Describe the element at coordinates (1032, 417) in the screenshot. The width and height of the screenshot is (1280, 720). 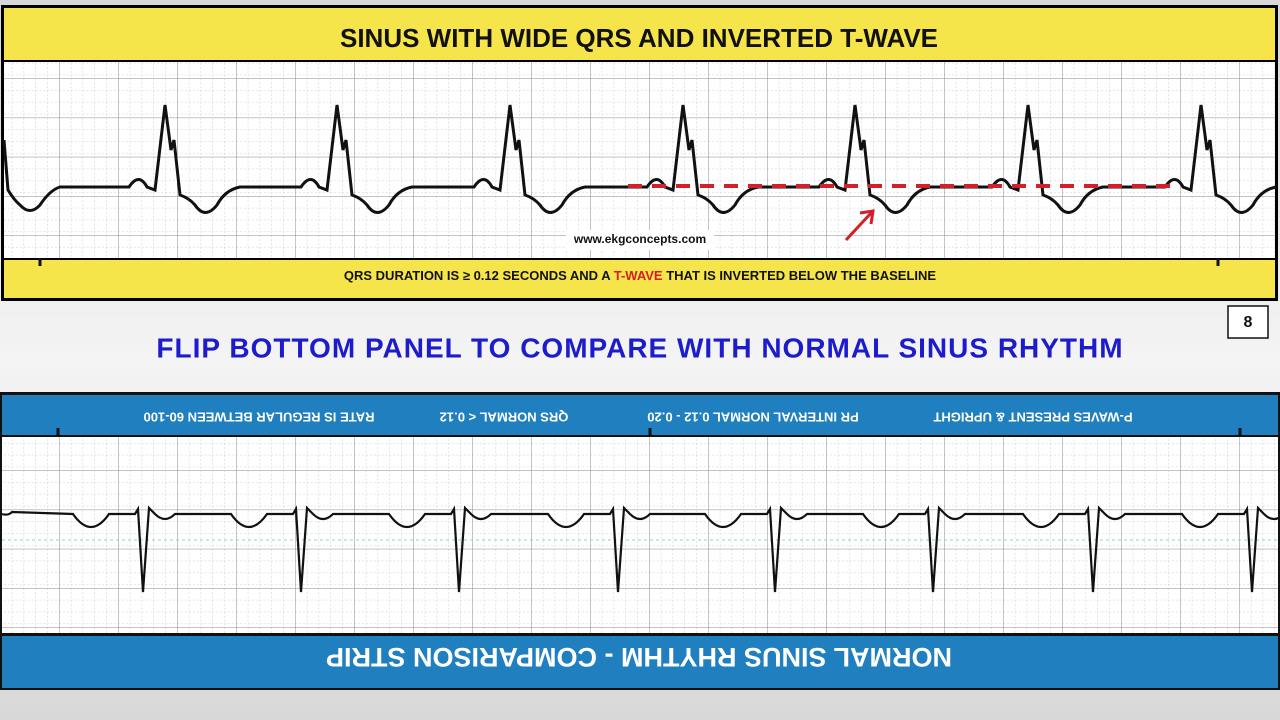
I see `criterion: P-WAVES PRESENT & UPRIGHT` at that location.